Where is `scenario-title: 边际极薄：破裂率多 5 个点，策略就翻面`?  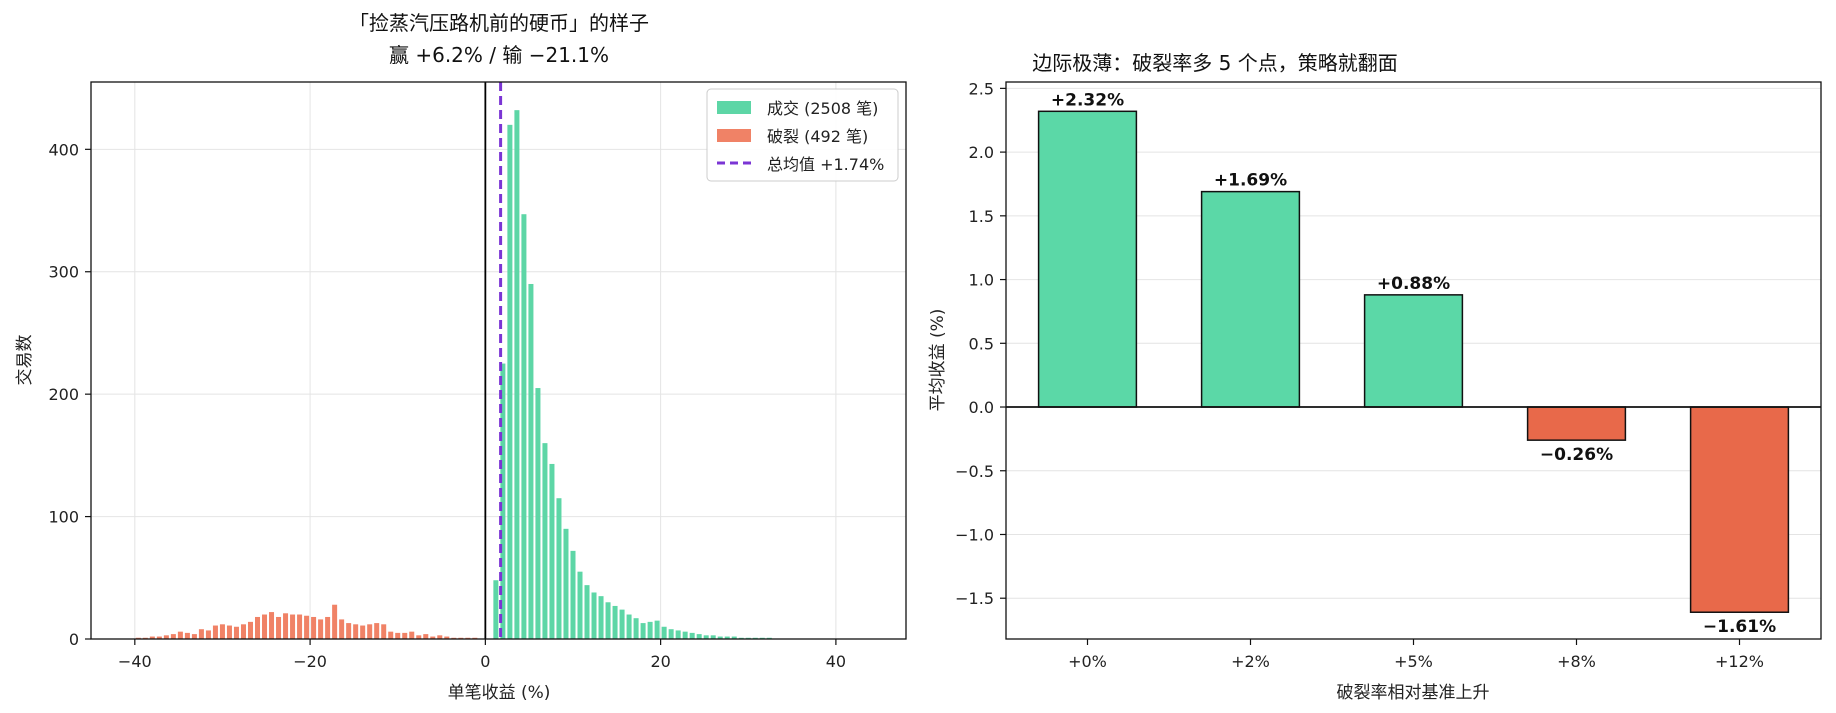
scenario-title: 边际极薄：破裂率多 5 个点，策略就翻面 is located at coordinates (1214, 63).